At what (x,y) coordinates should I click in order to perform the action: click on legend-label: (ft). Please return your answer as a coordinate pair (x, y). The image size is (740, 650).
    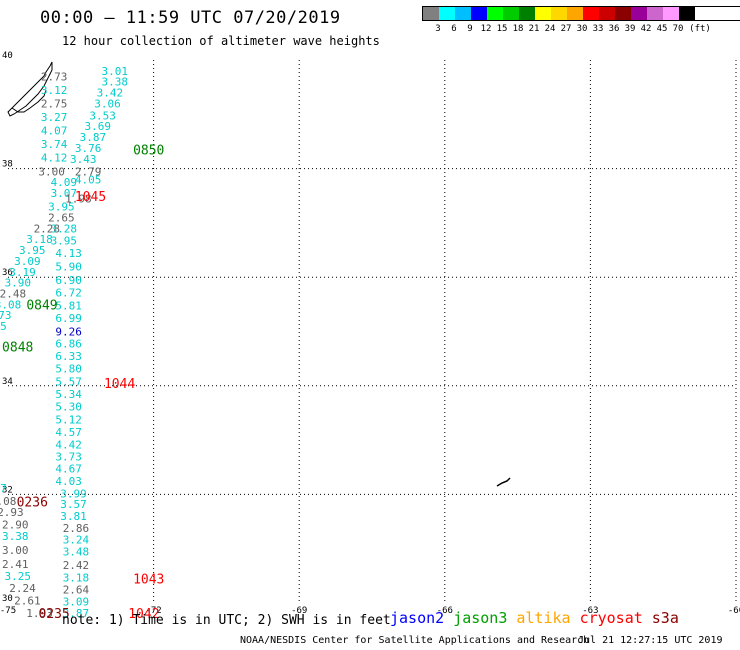
    Looking at the image, I should click on (700, 29).